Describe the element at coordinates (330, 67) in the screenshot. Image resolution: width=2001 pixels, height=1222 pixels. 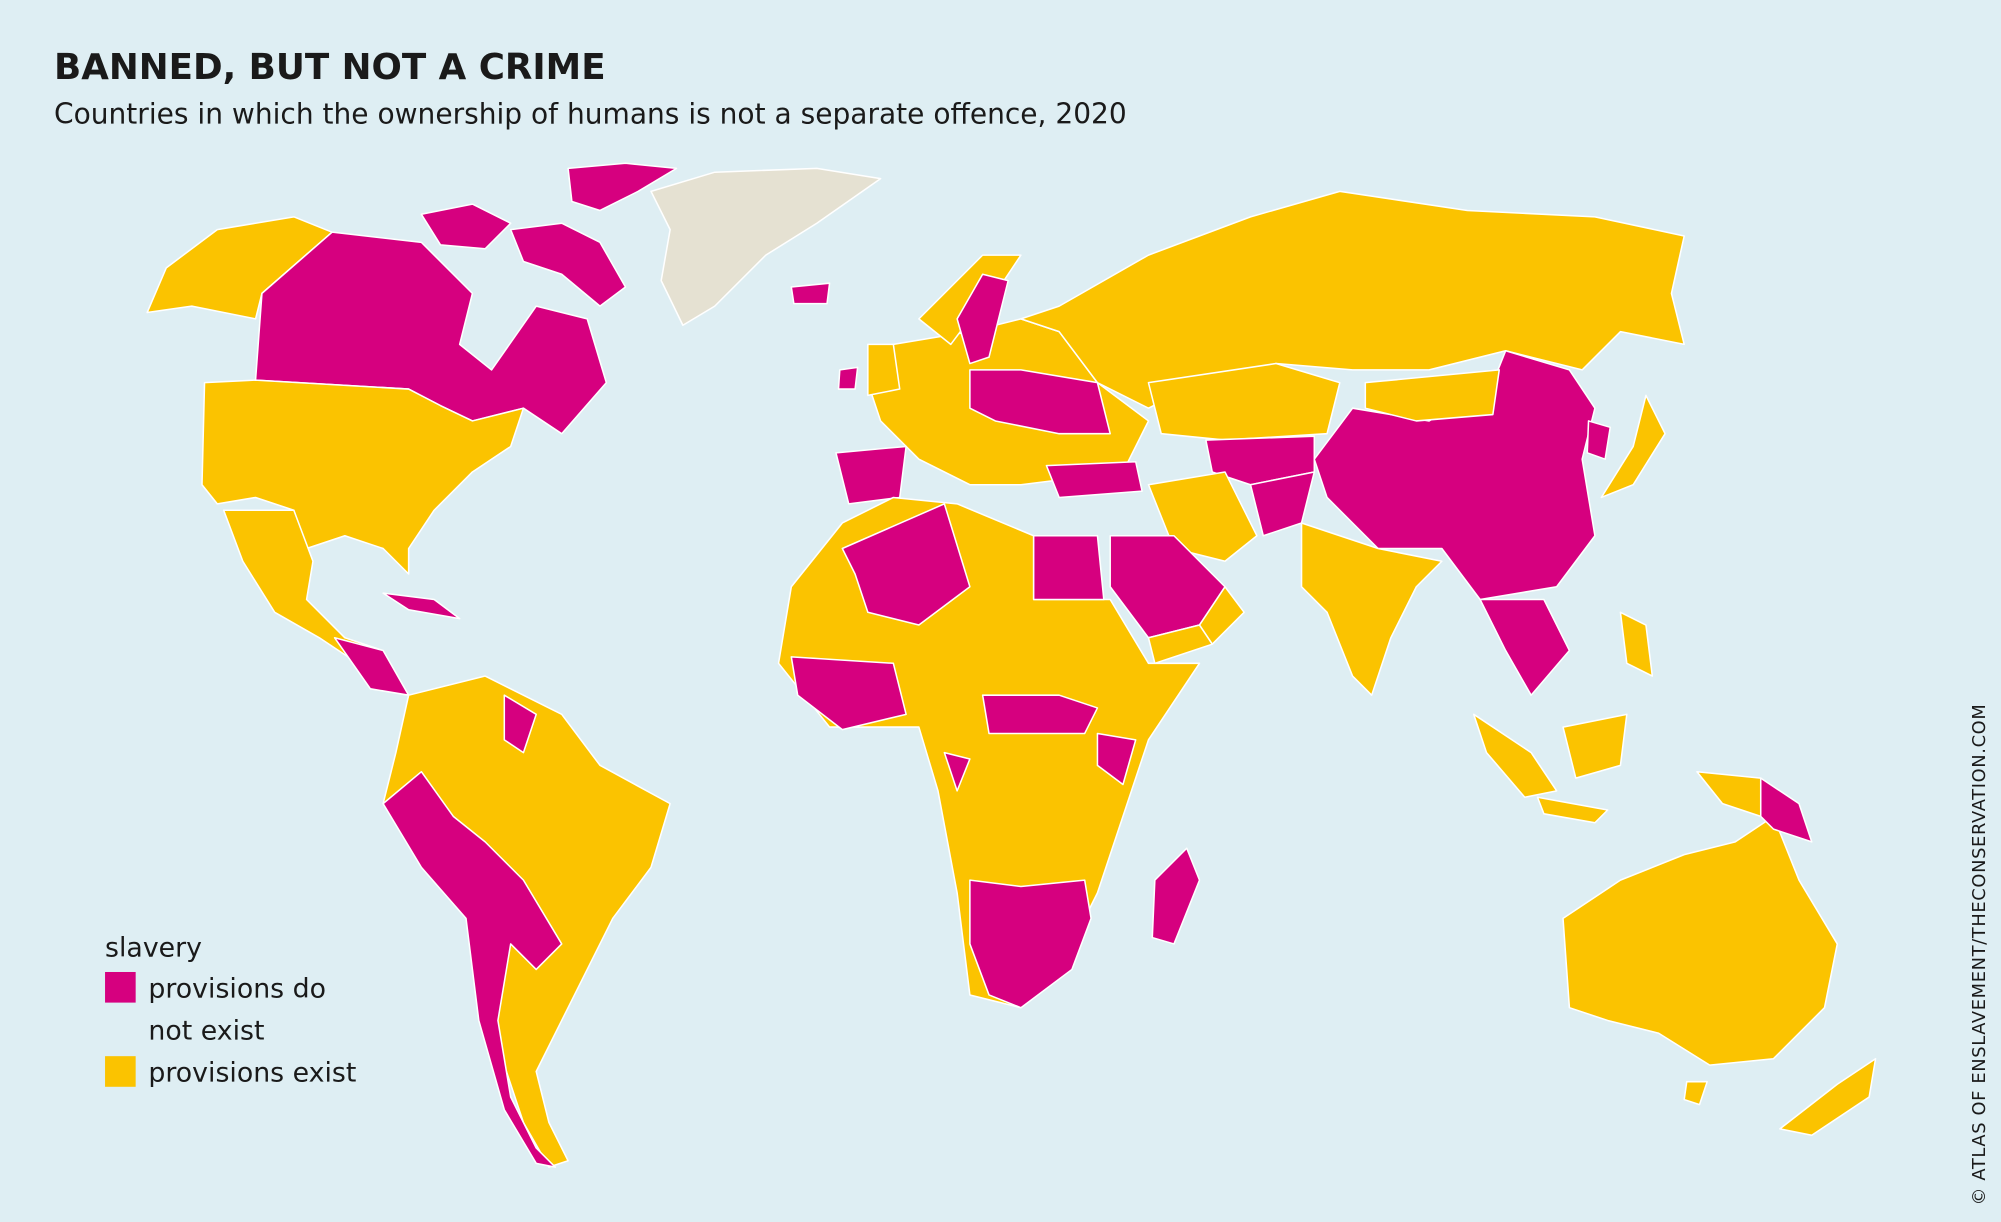
I see `title: BANNED, BUT NOT A CRIME` at that location.